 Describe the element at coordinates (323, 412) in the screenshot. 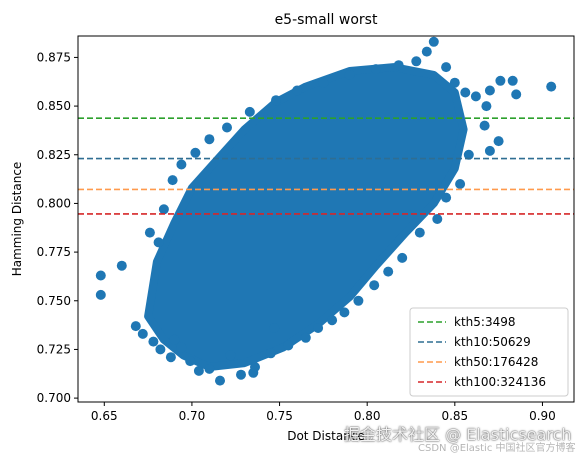

I see `x-axis: 0.65 0.70 0.75 0.80 0.85 0.90` at that location.